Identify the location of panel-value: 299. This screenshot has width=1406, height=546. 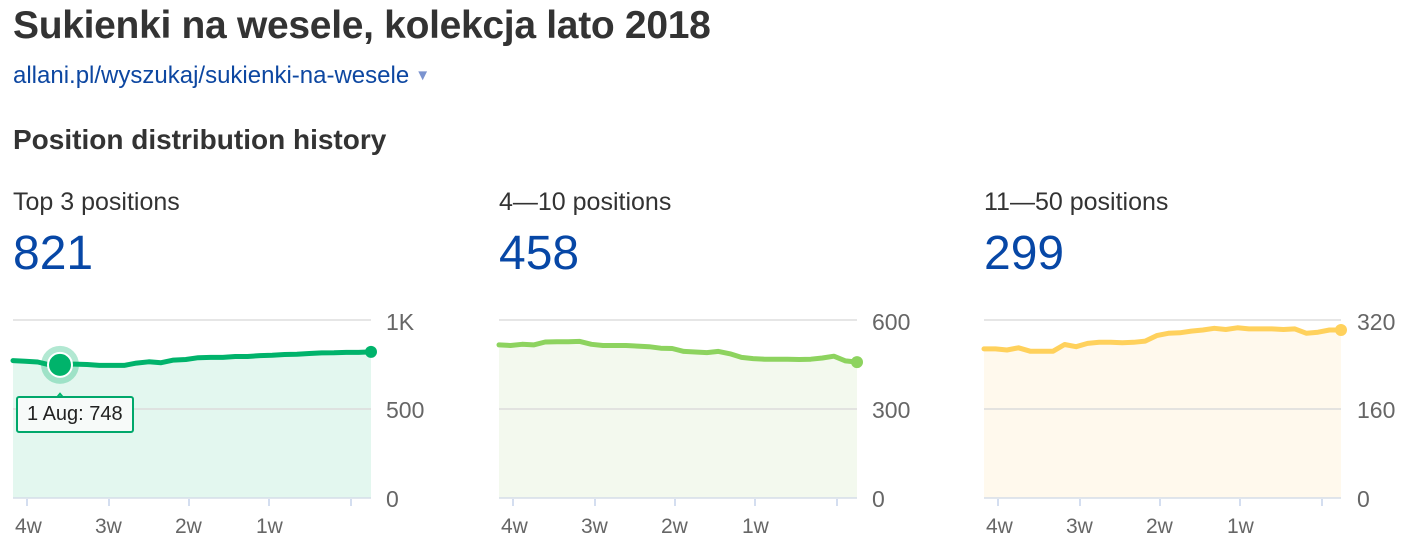
(1024, 253).